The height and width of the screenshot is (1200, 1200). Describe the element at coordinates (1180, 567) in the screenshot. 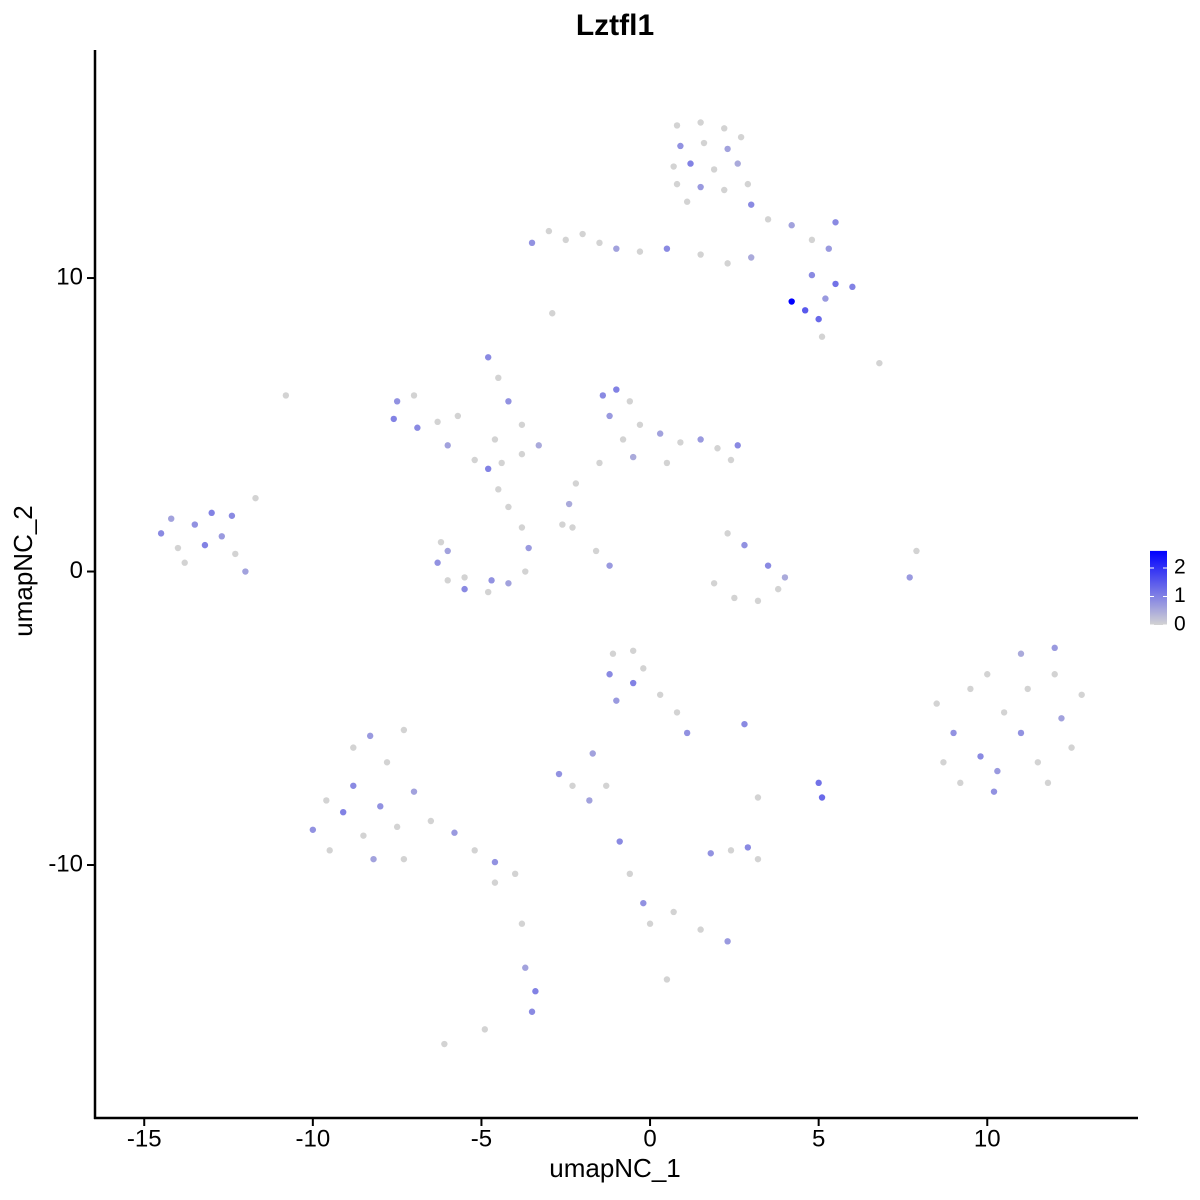

I see `colorbar-label: 2` at that location.